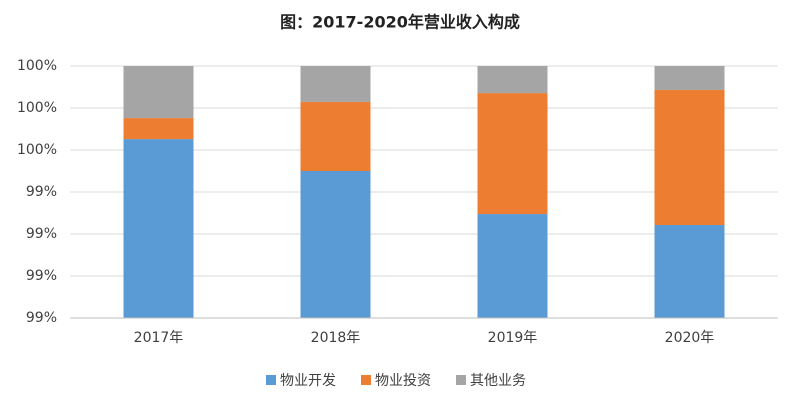 The image size is (800, 412). Describe the element at coordinates (336, 338) in the screenshot. I see `x-tick-label: 2018年` at that location.